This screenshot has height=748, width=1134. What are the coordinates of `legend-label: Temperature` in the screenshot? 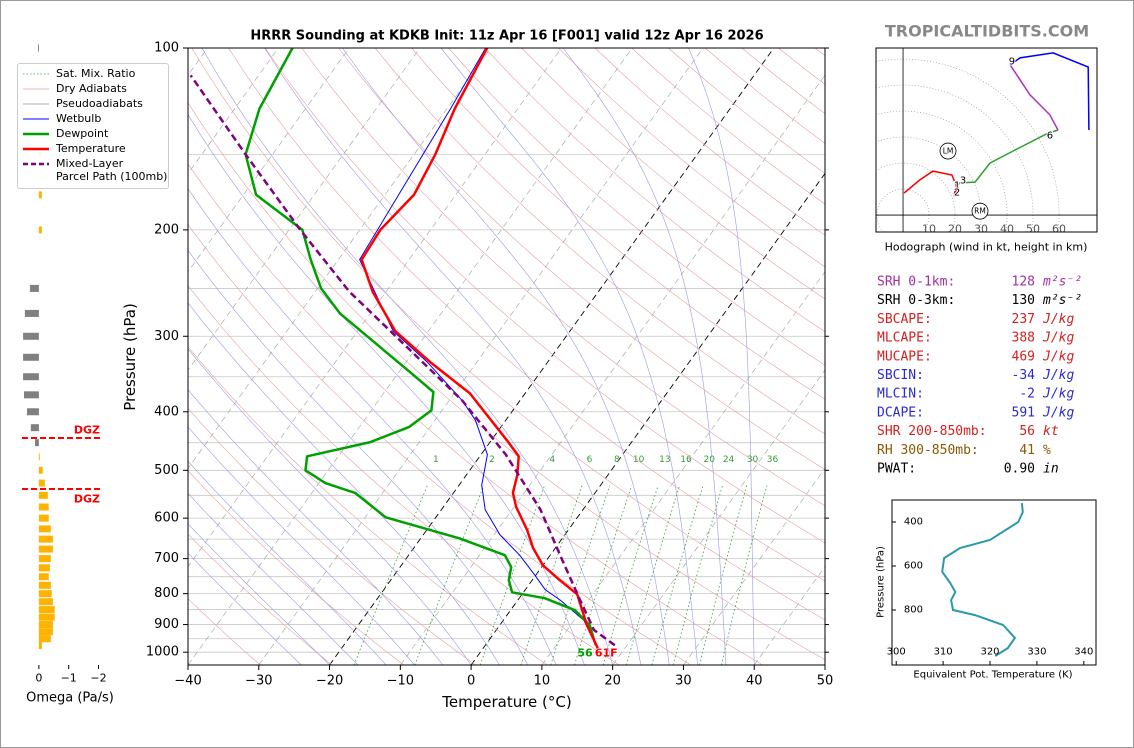 It's located at (91, 148).